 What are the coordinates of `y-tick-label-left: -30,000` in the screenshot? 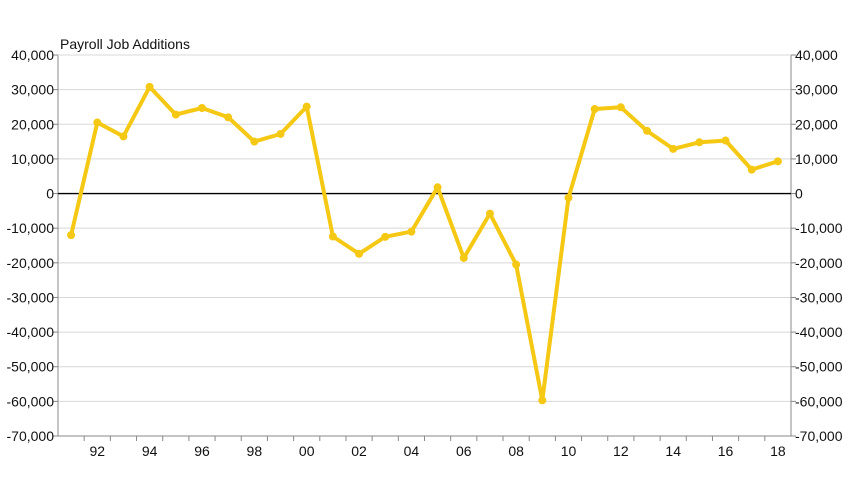 It's located at (31, 297).